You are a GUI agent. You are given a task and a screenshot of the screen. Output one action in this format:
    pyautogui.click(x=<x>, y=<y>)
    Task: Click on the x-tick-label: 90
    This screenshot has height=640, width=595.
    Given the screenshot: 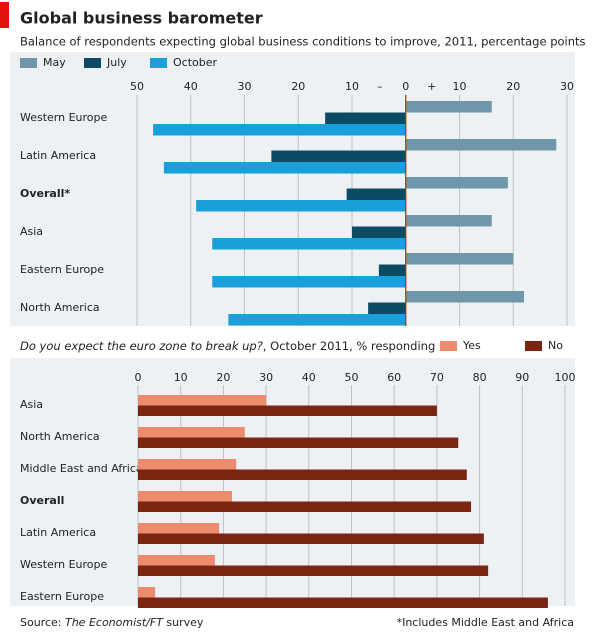 What is the action you would take?
    pyautogui.click(x=522, y=377)
    